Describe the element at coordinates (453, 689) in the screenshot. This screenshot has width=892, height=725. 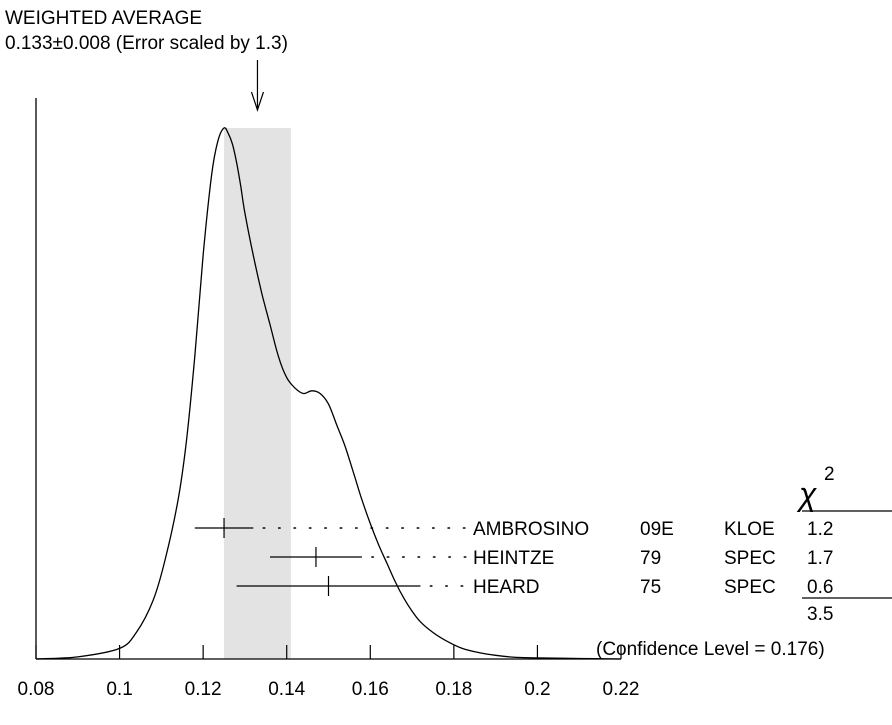
I see `x-tick-label: 0.18` at that location.